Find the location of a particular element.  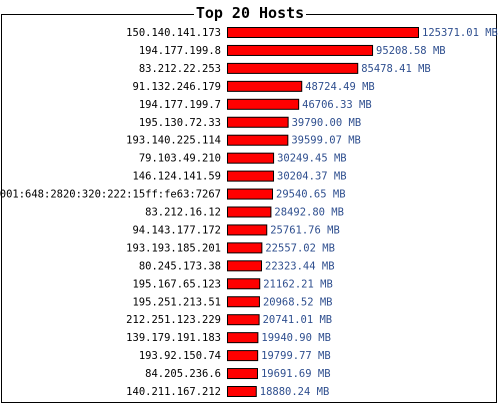

value-label: 30249.45 MB is located at coordinates (312, 159).